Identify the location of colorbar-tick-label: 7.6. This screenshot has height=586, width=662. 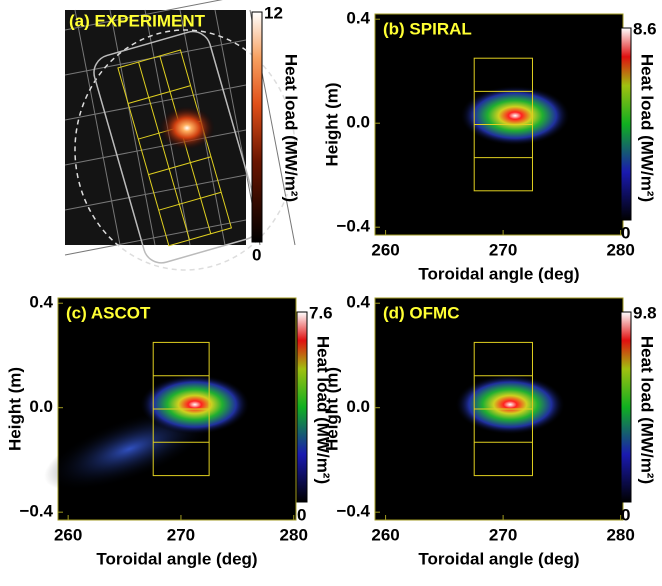
(321, 312).